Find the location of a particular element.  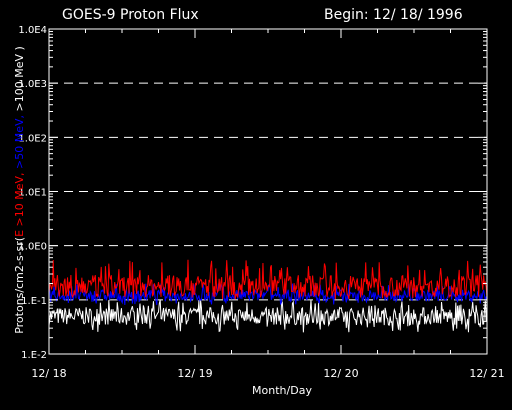

y-tick-label: 1.0E2 is located at coordinates (32, 138).